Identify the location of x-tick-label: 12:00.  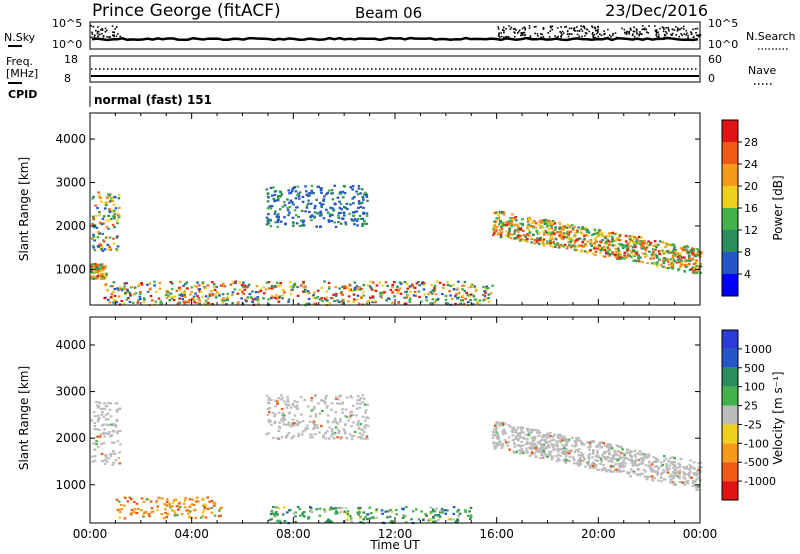
(395, 534).